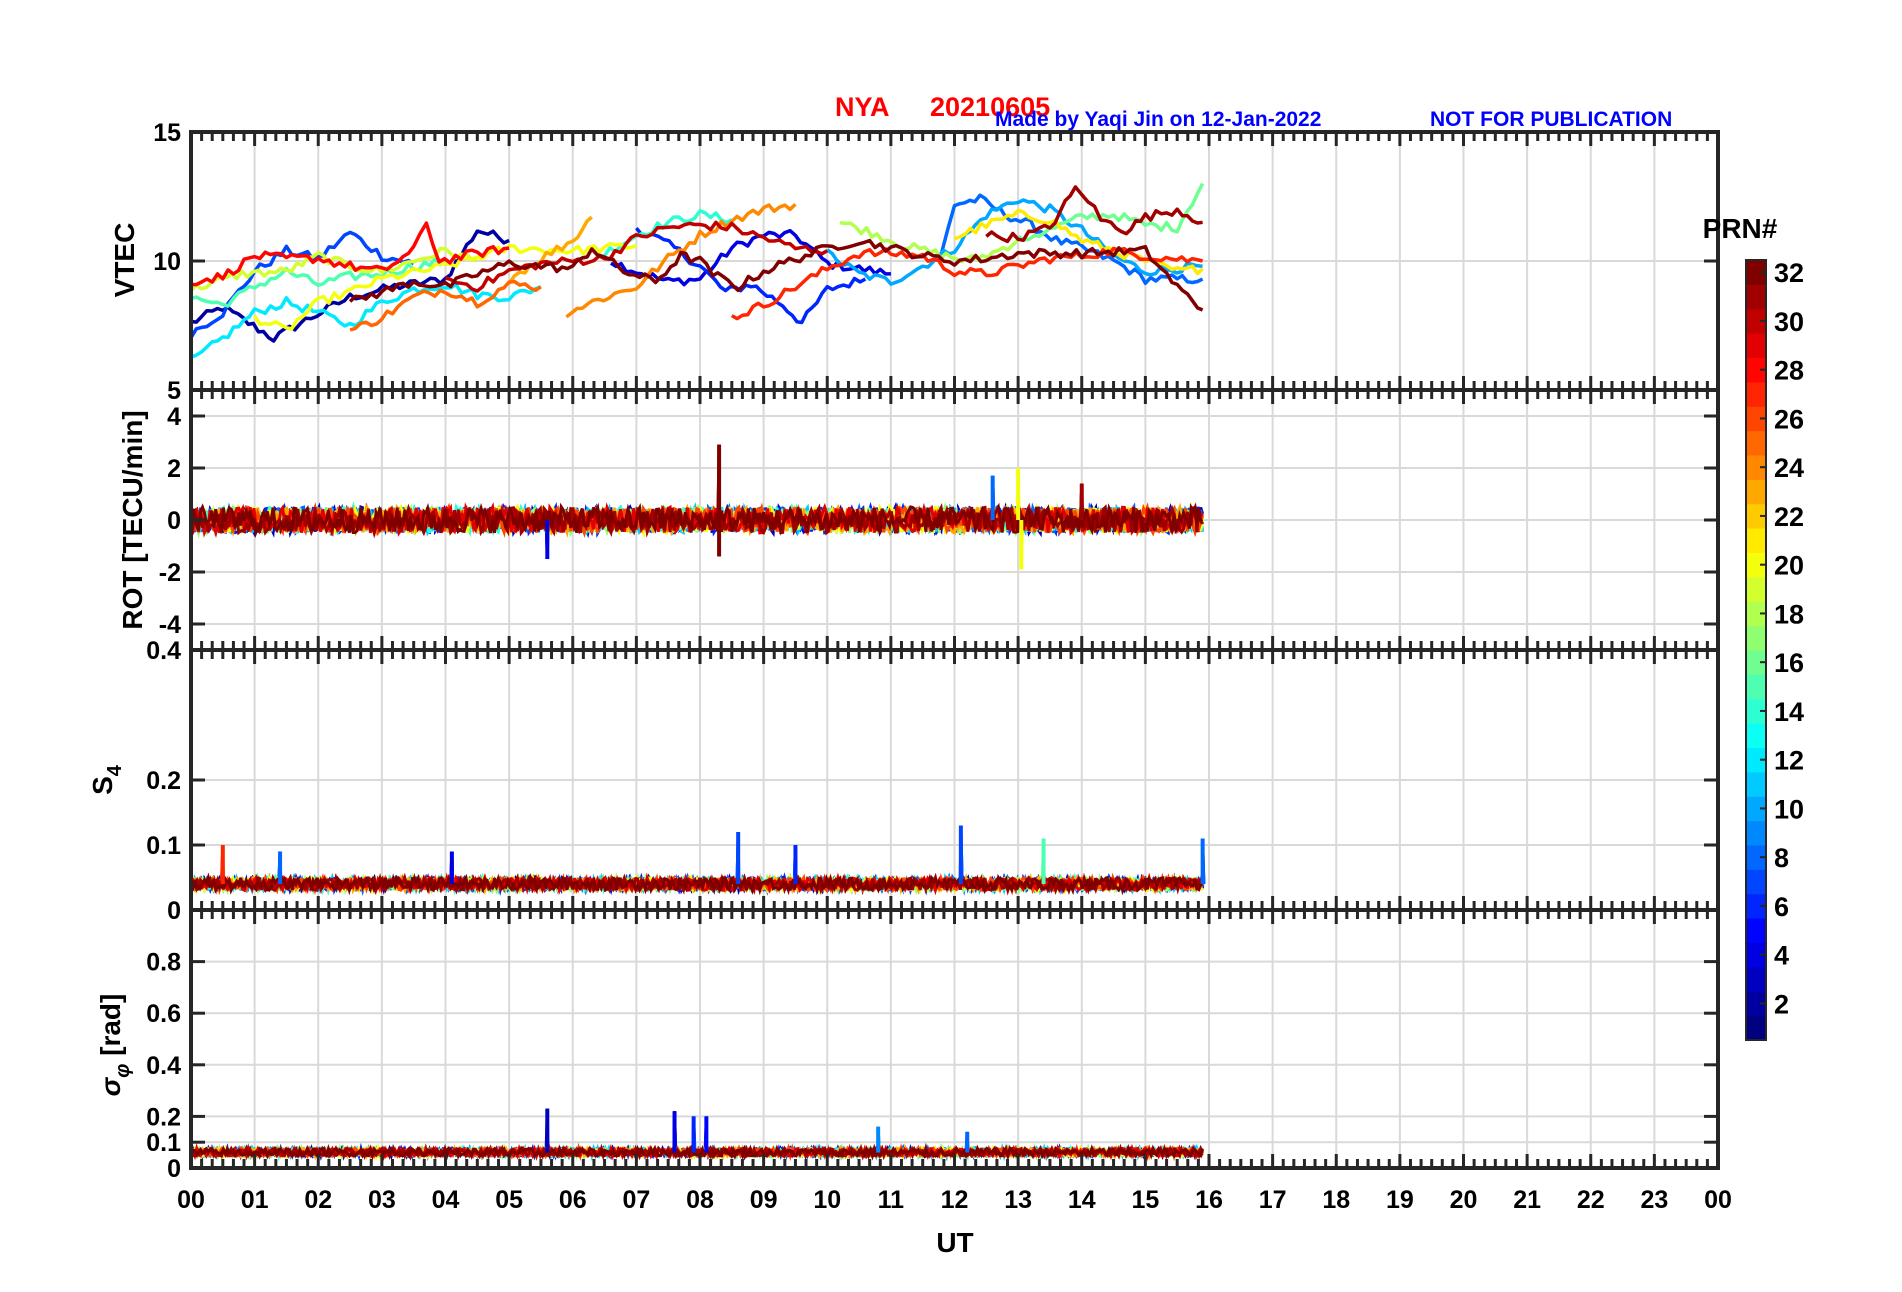 The width and height of the screenshot is (1902, 1292). What do you see at coordinates (255, 1200) in the screenshot?
I see `x-tick-label: 01` at bounding box center [255, 1200].